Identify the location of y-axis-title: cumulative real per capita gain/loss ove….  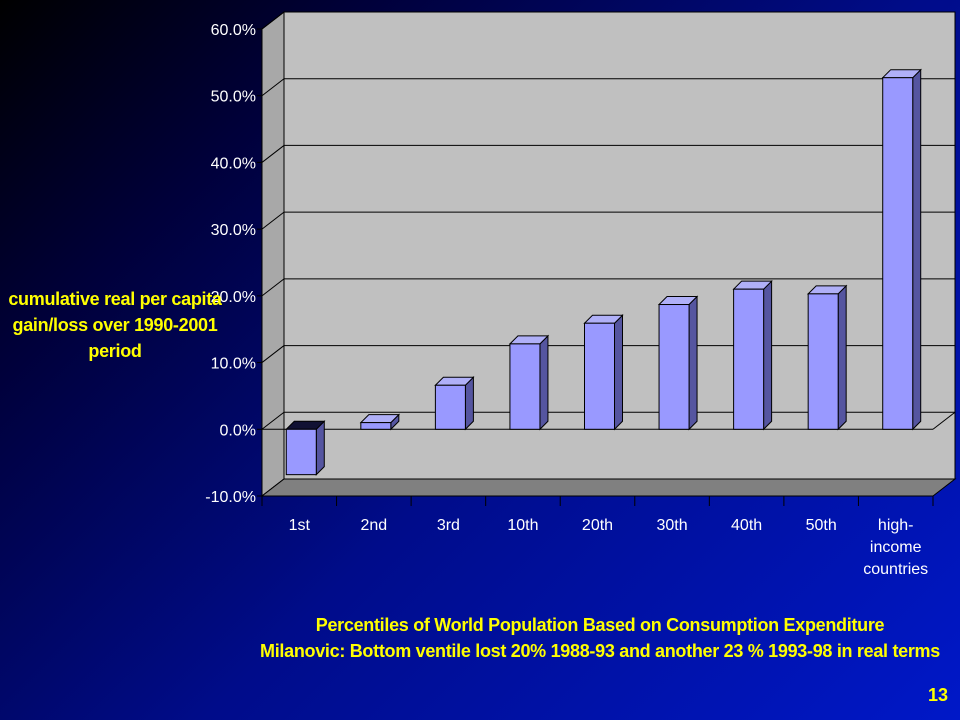
(115, 325).